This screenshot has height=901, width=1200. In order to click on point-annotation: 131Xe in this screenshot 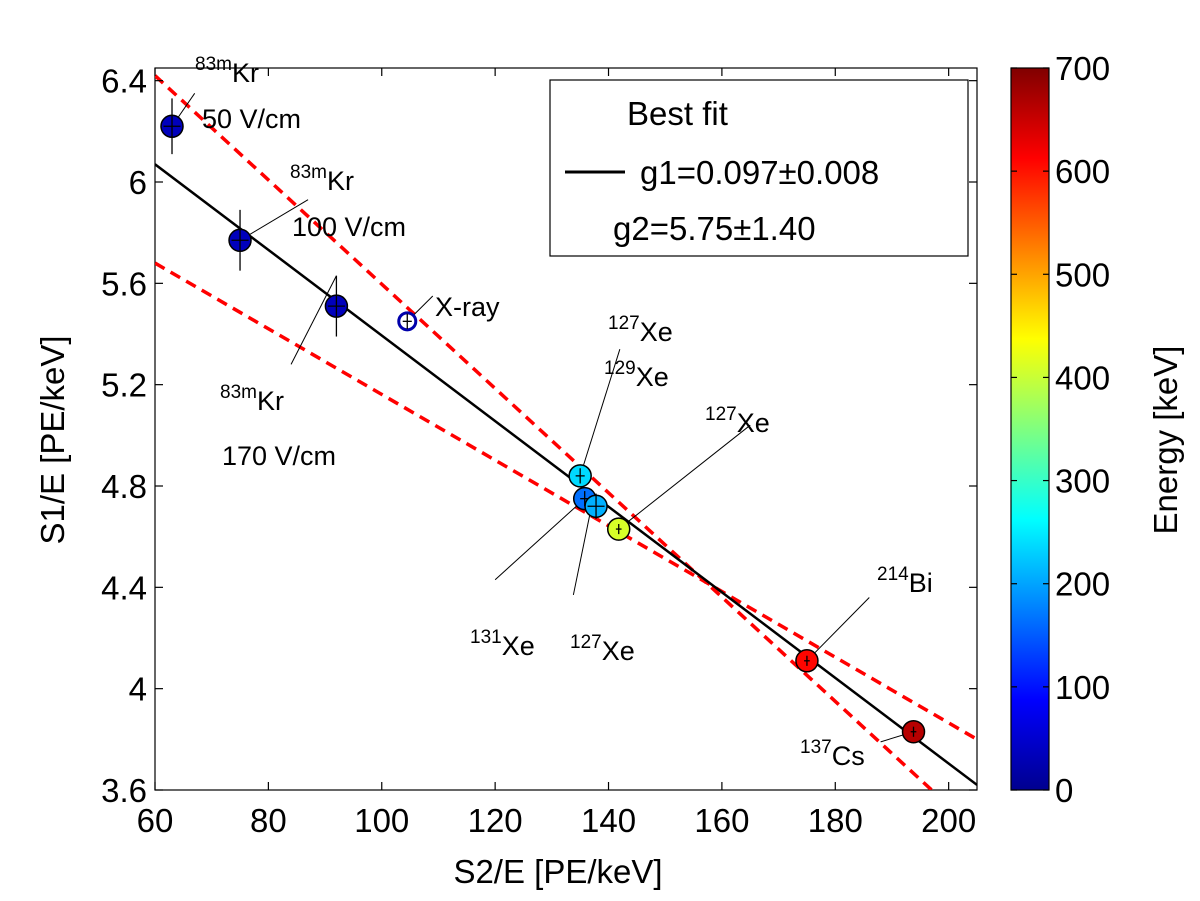, I will do `click(502, 644)`.